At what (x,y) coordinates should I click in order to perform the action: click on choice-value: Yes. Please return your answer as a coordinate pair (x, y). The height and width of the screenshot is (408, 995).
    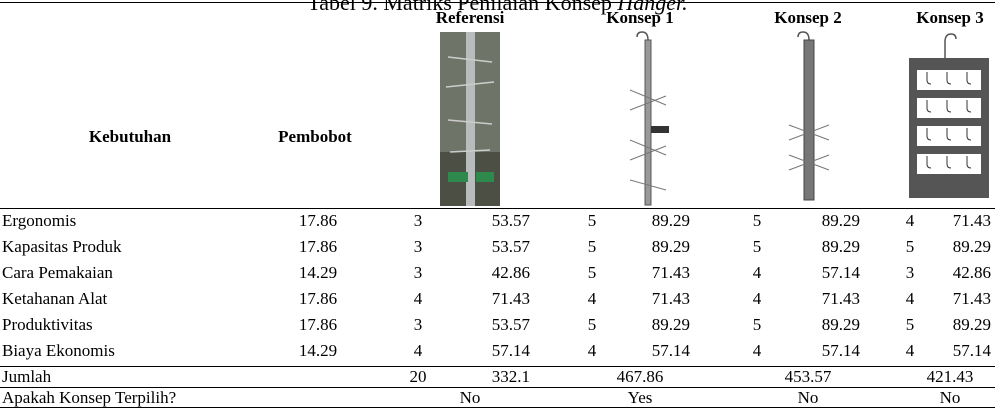
    Looking at the image, I should click on (640, 397).